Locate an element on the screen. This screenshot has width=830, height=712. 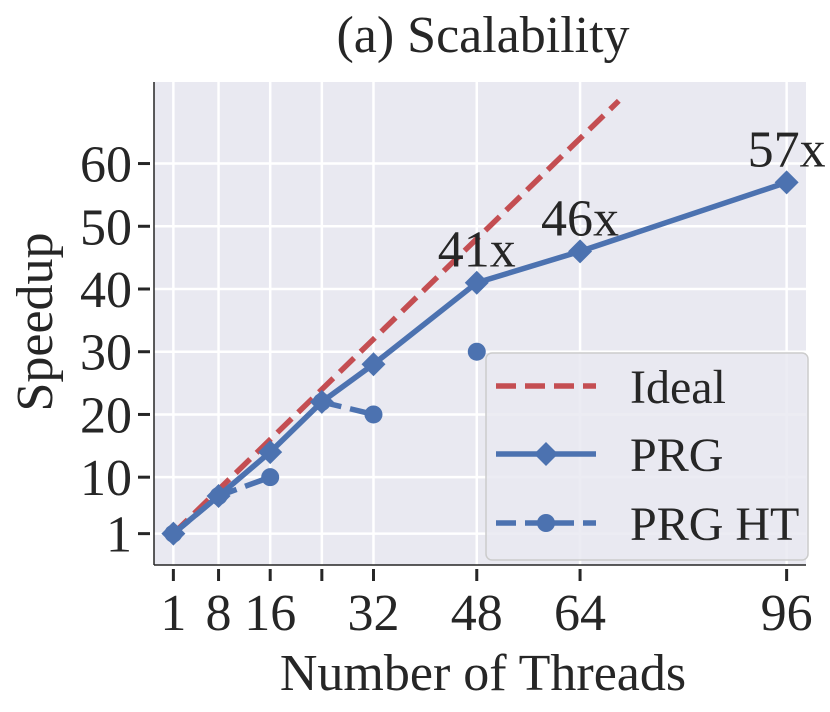
x-tick-label: 1 is located at coordinates (173, 613).